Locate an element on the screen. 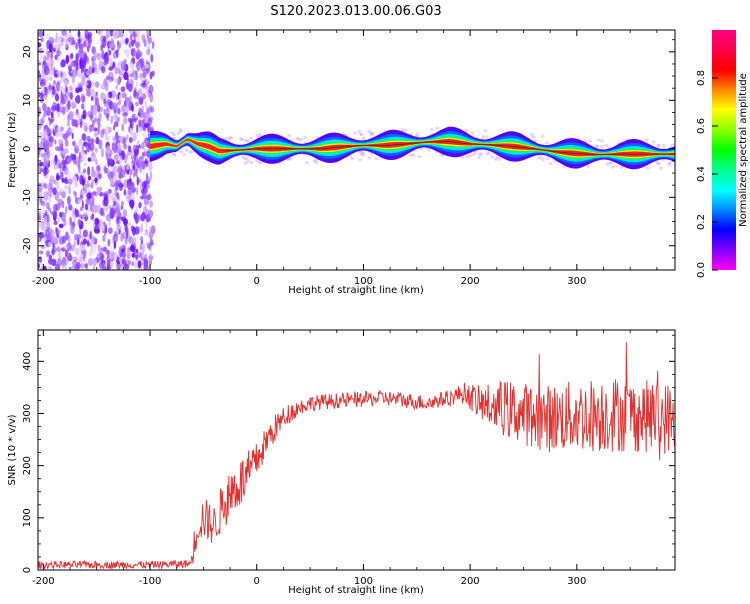 The width and height of the screenshot is (750, 604). colorbar-label: Normalized spectral amplitude is located at coordinates (743, 150).